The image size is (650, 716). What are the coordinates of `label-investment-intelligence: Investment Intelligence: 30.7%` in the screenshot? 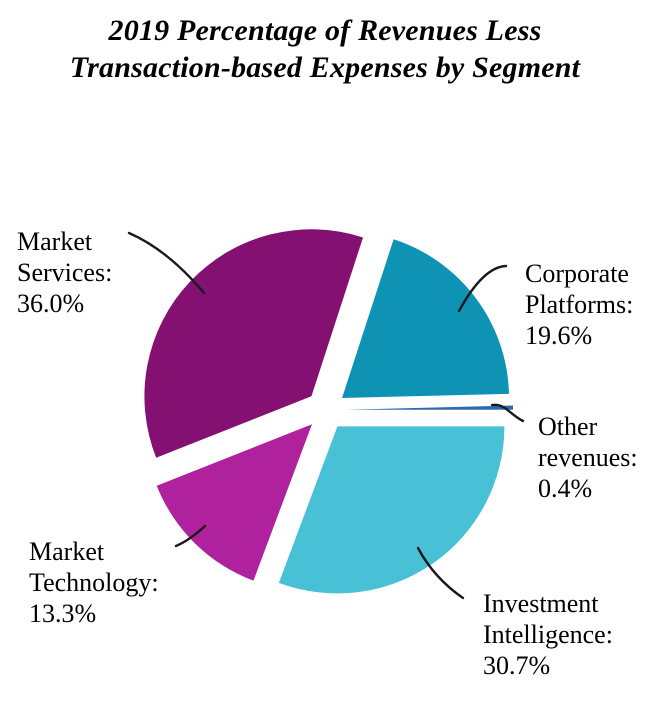 It's located at (548, 634).